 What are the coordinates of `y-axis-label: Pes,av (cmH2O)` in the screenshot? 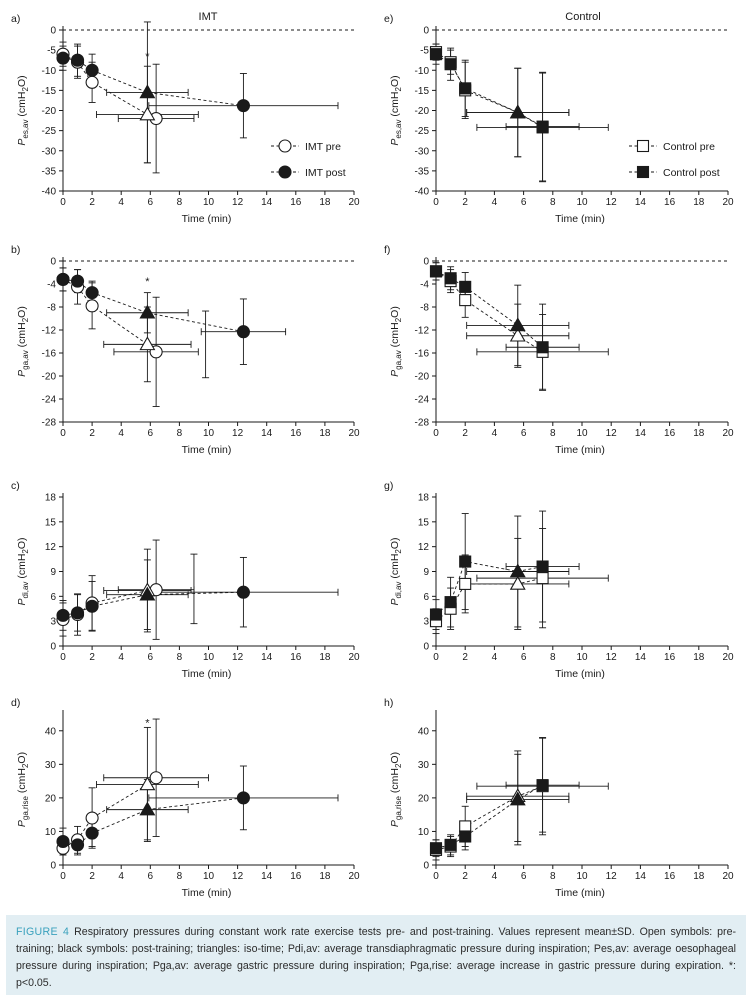 It's located at (396, 110).